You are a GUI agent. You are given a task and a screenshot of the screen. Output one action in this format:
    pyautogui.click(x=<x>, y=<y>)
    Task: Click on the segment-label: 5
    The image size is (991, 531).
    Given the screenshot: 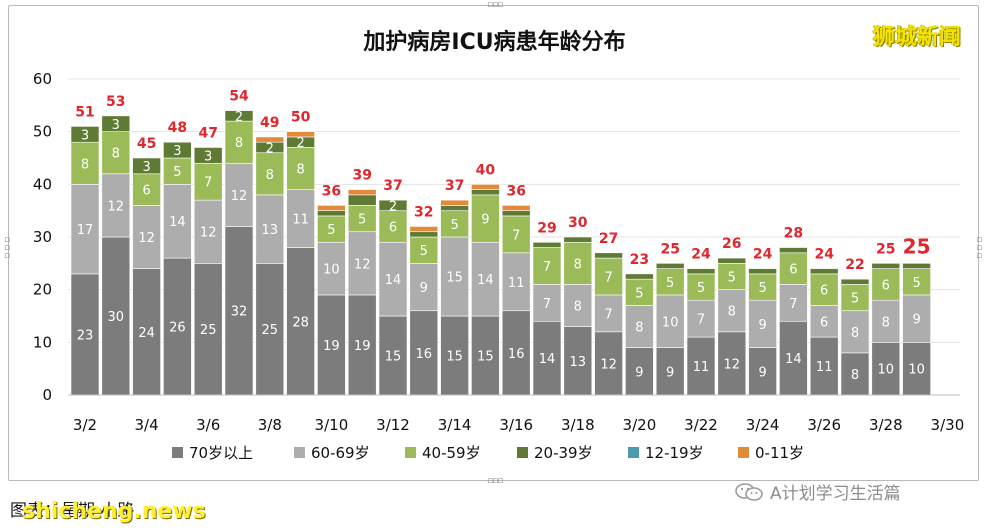 What is the action you would take?
    pyautogui.click(x=762, y=288)
    